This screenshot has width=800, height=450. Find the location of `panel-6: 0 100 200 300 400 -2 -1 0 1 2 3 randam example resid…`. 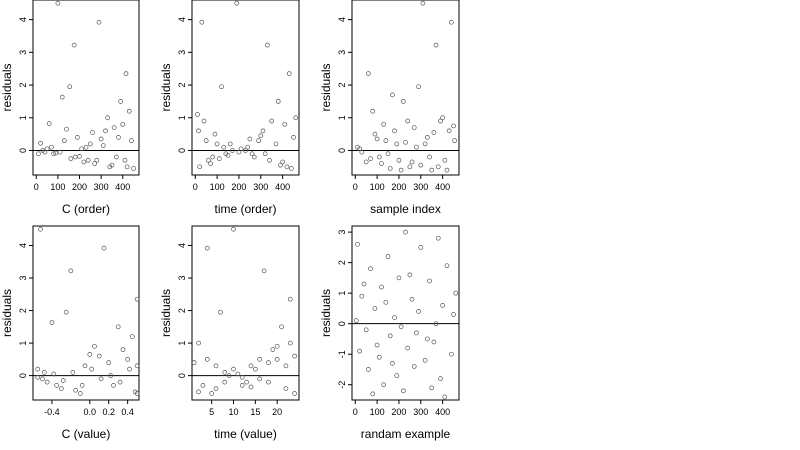

panel-6: 0 100 200 300 400 -2 -1 0 1 2 3 randam example resid… is located at coordinates (389, 333).